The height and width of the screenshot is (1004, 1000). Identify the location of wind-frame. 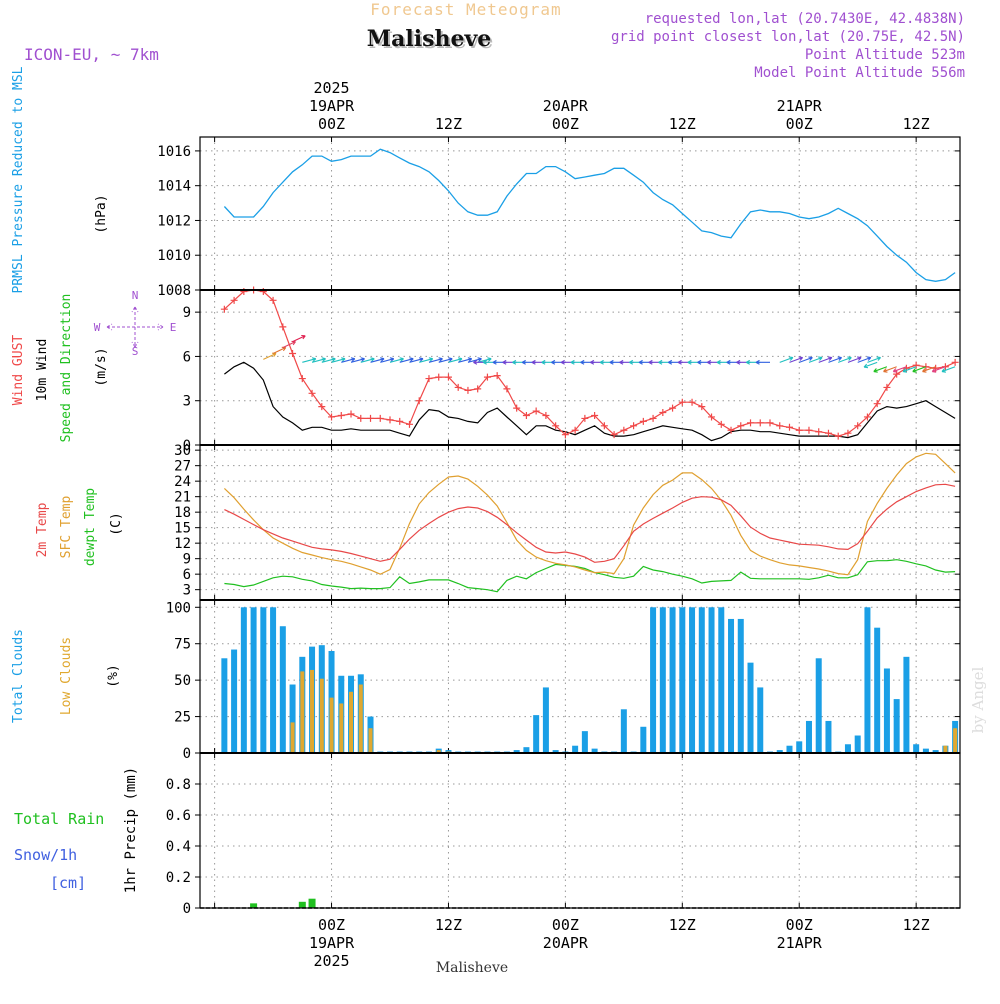
(580, 367).